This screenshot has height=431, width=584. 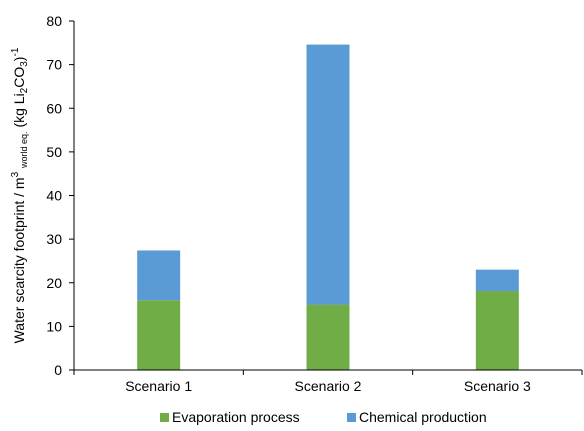 What do you see at coordinates (58, 370) in the screenshot?
I see `y-tick-label: 0` at bounding box center [58, 370].